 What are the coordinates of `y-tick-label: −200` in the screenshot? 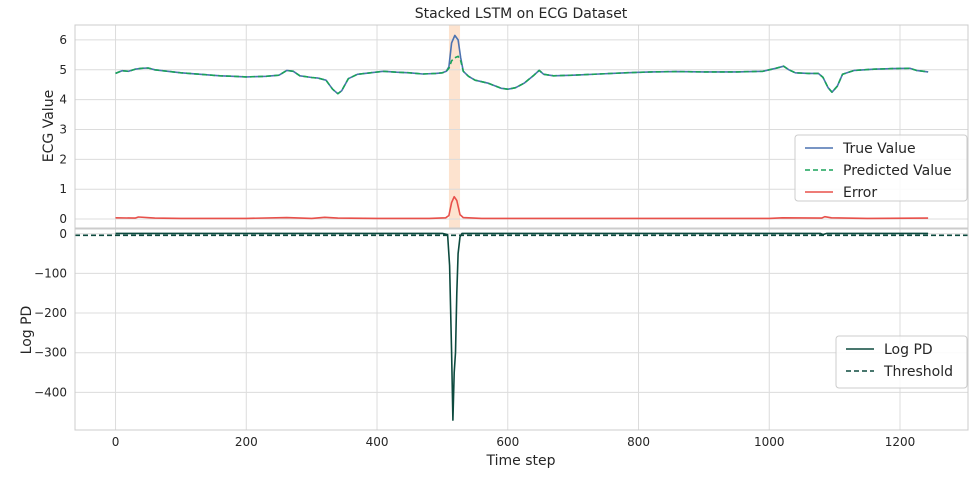 It's located at (50, 313).